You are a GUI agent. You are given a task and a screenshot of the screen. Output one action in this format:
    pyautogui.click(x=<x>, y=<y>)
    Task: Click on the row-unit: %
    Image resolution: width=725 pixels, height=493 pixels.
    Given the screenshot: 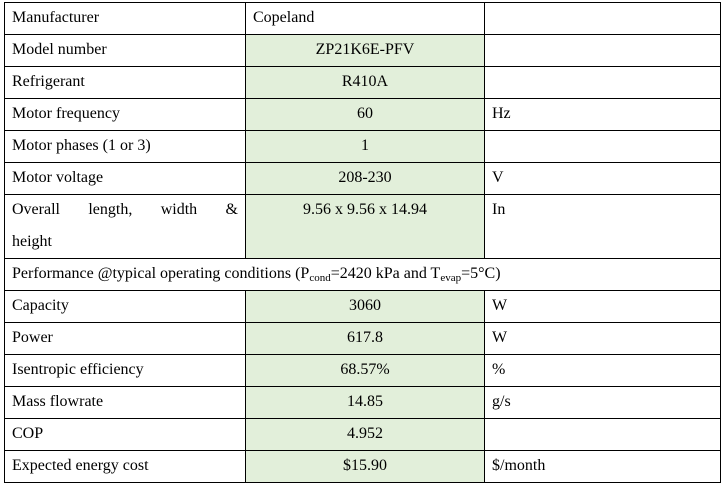 What is the action you would take?
    pyautogui.click(x=602, y=370)
    